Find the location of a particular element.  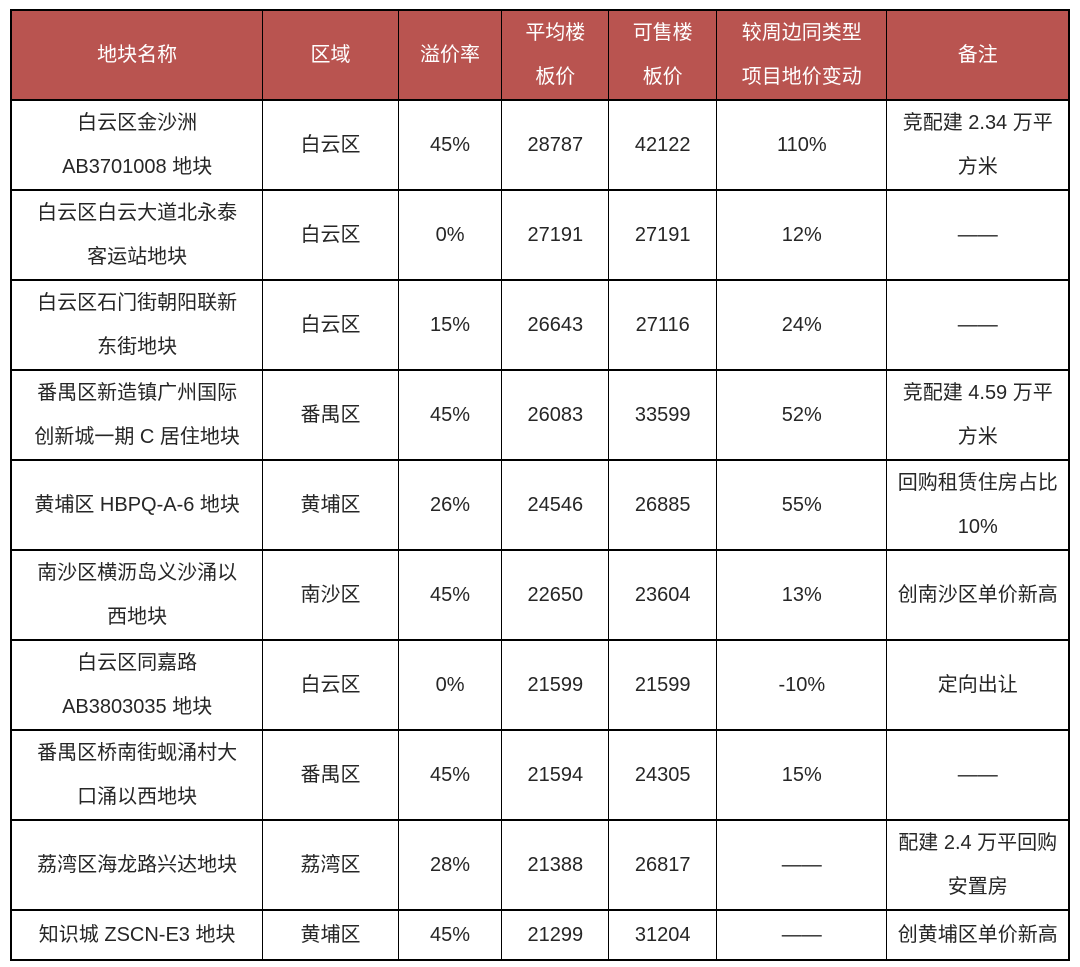

cell-plot-name: 白云区石门街朝阳联新 东街地块 is located at coordinates (137, 325).